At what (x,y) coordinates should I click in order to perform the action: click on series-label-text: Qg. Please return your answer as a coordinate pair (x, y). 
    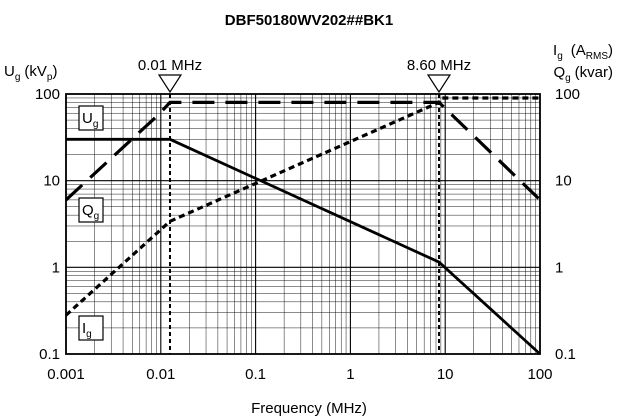
    Looking at the image, I should click on (90, 212).